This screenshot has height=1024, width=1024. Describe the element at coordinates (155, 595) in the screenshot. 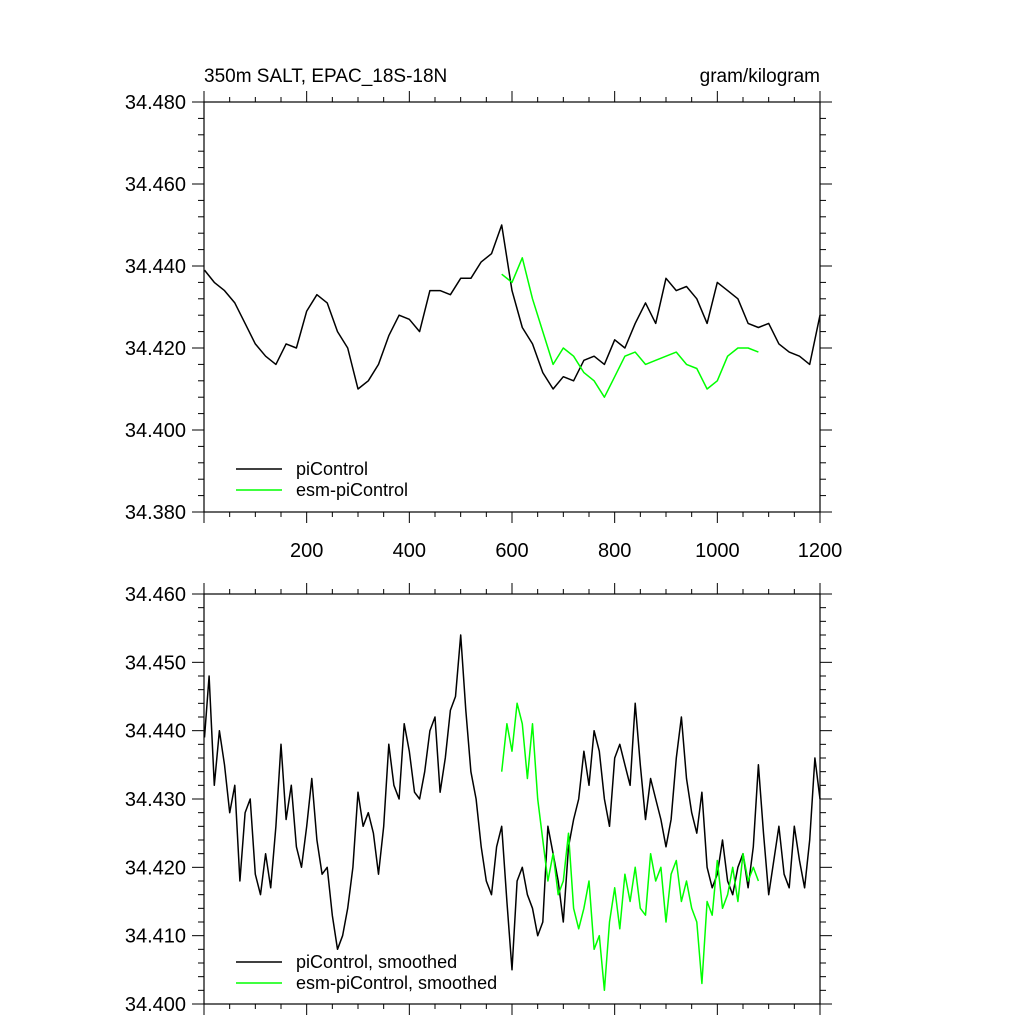

I see `bottom-y-tick-label: 34.460` at that location.